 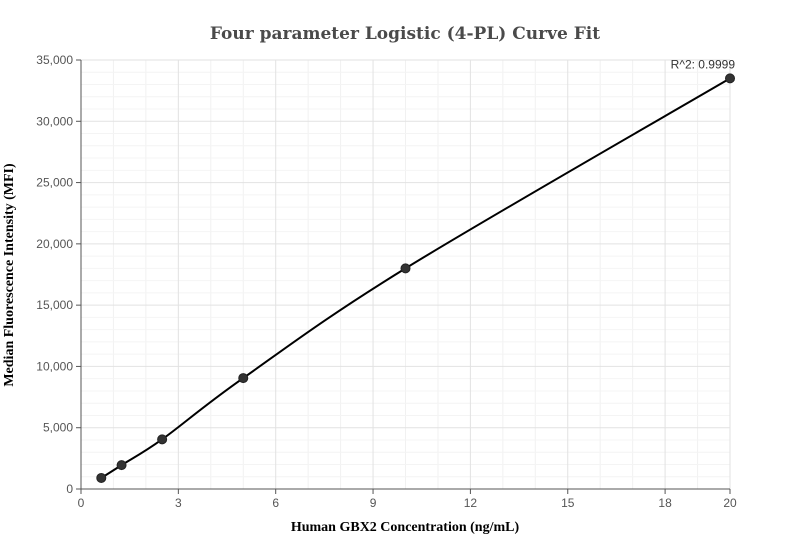 I want to click on chart-title: Four parameter Logistic (4-PL) Curve Fit, so click(x=405, y=34).